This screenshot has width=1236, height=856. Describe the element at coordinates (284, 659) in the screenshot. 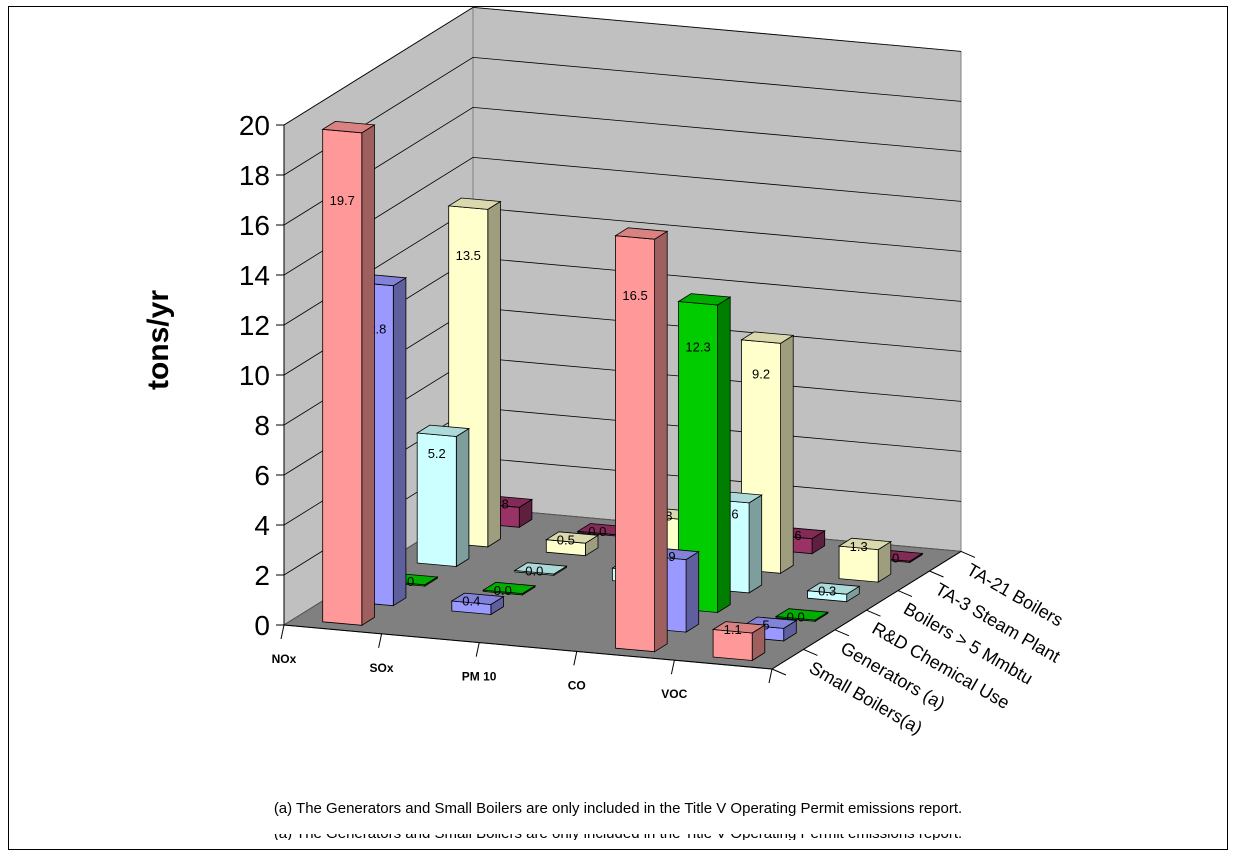

I see `x-tick-label: NOx` at that location.